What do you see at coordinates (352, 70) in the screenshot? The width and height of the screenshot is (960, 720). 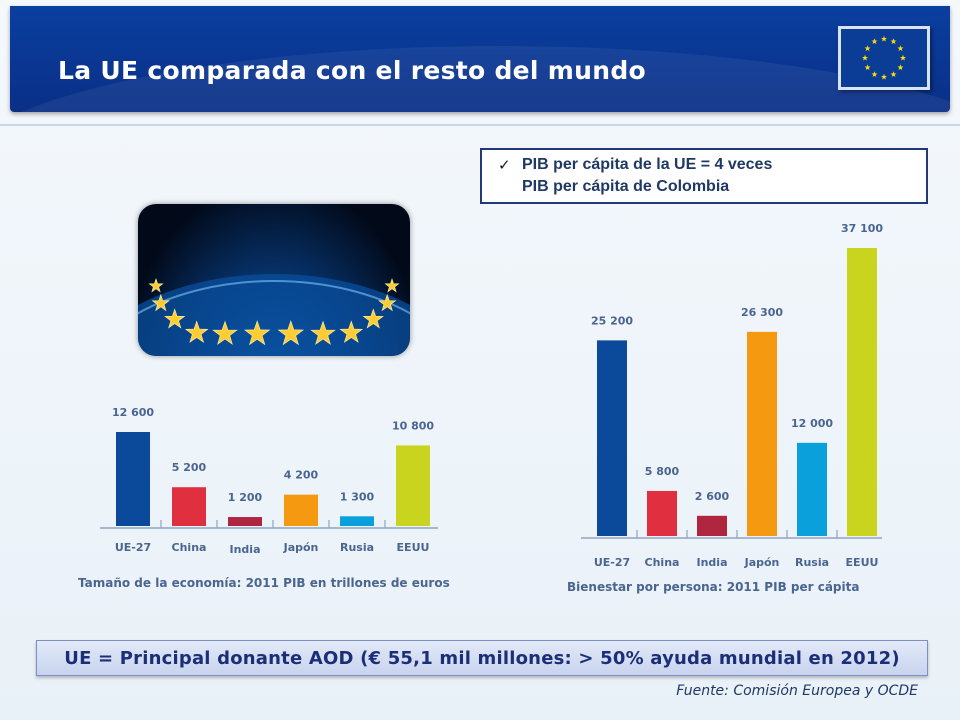 I see `page-title: La UE comparada con el resto del mundo` at bounding box center [352, 70].